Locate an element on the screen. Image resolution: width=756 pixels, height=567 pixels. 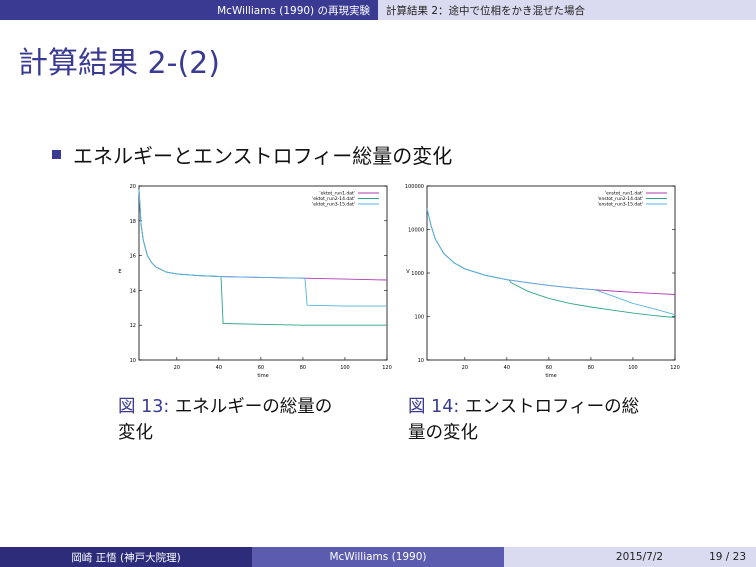
legend-label: 'ektot_run3-15.dat' is located at coordinates (333, 205).